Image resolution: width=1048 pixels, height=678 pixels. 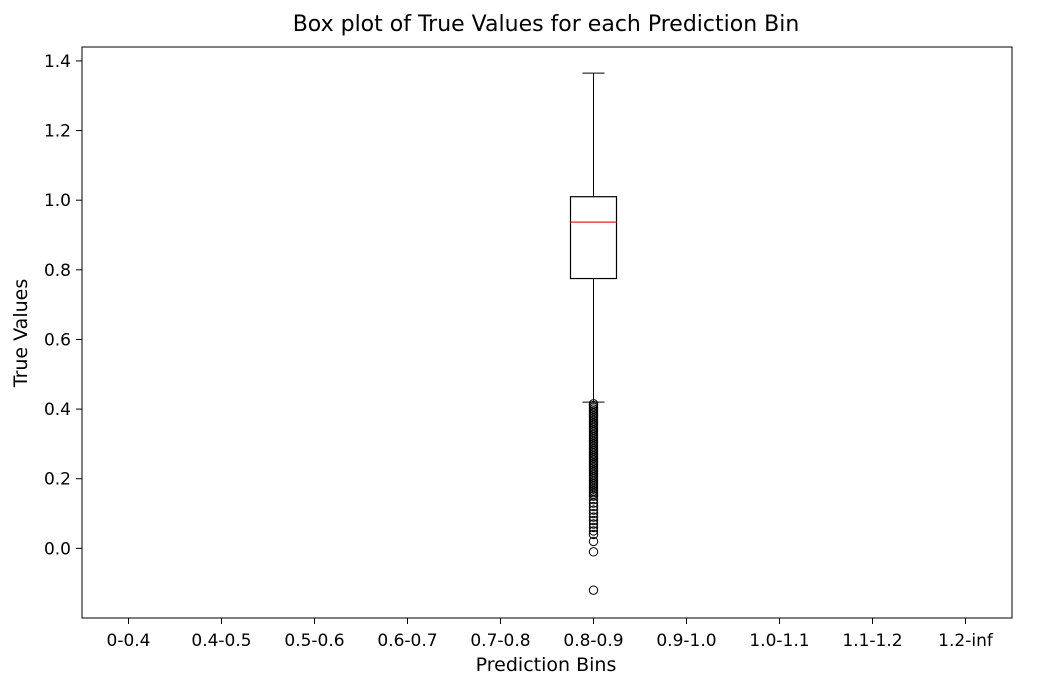 I want to click on x-tick-label: 1.0-1.1, so click(x=779, y=641).